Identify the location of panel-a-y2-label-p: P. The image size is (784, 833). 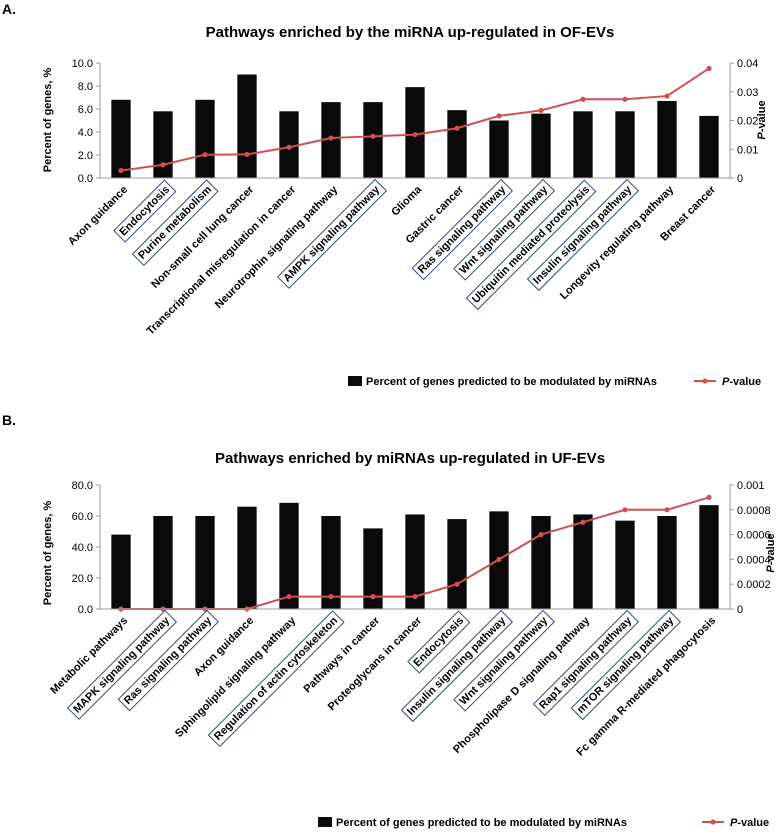
(762, 136).